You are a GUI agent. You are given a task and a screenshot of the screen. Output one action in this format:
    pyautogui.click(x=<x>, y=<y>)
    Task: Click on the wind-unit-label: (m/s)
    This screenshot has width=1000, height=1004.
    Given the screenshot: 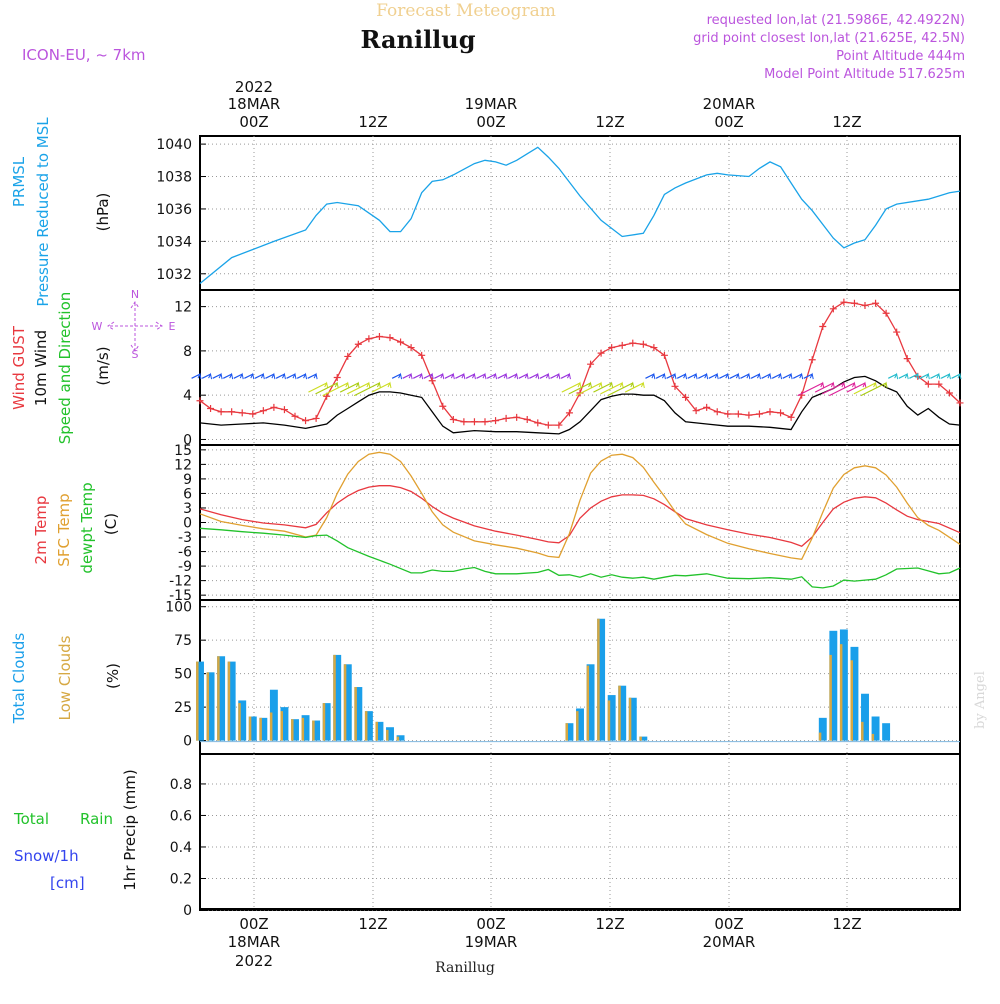 What is the action you would take?
    pyautogui.click(x=103, y=365)
    